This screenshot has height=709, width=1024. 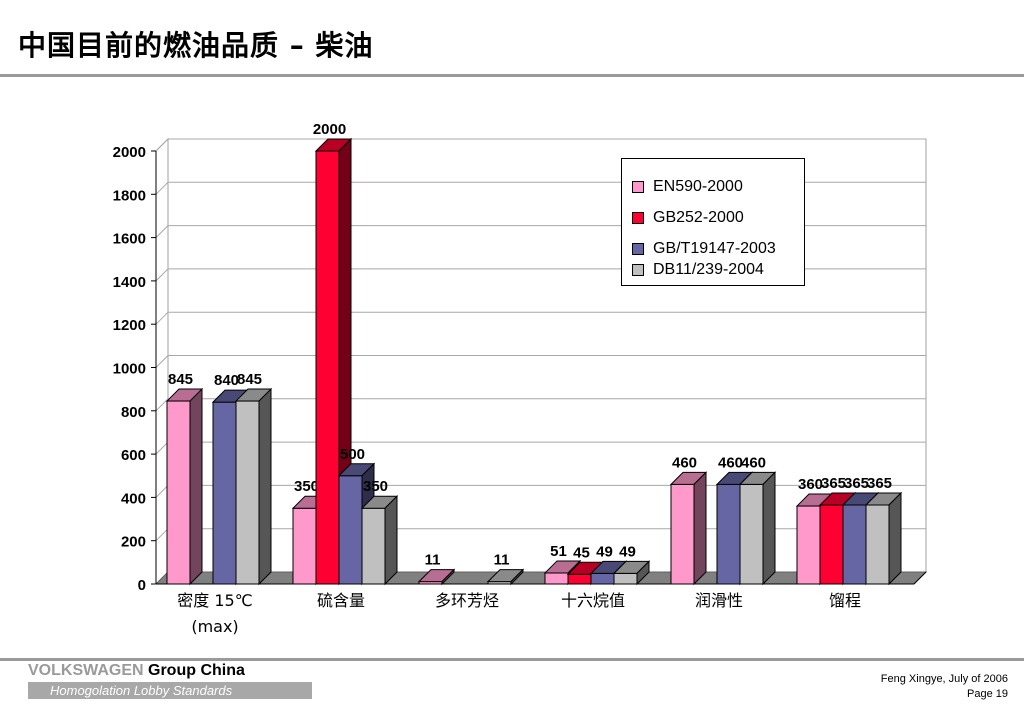 What do you see at coordinates (466, 600) in the screenshot?
I see `category-label: 多环芳烃` at bounding box center [466, 600].